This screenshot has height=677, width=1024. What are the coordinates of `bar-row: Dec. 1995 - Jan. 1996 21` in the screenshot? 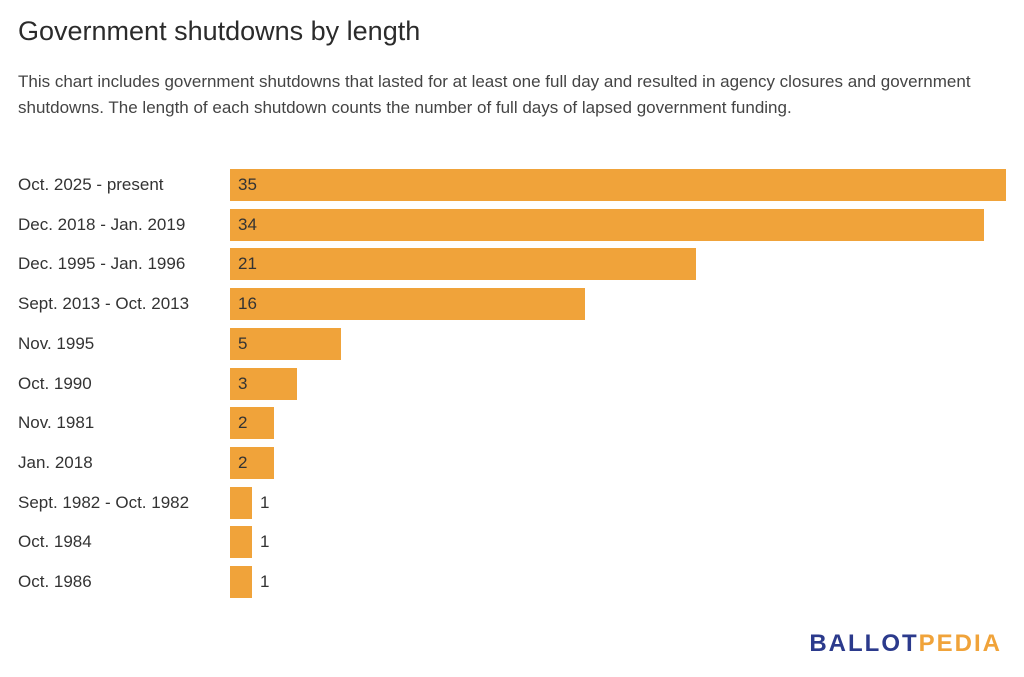 It's located at (512, 264).